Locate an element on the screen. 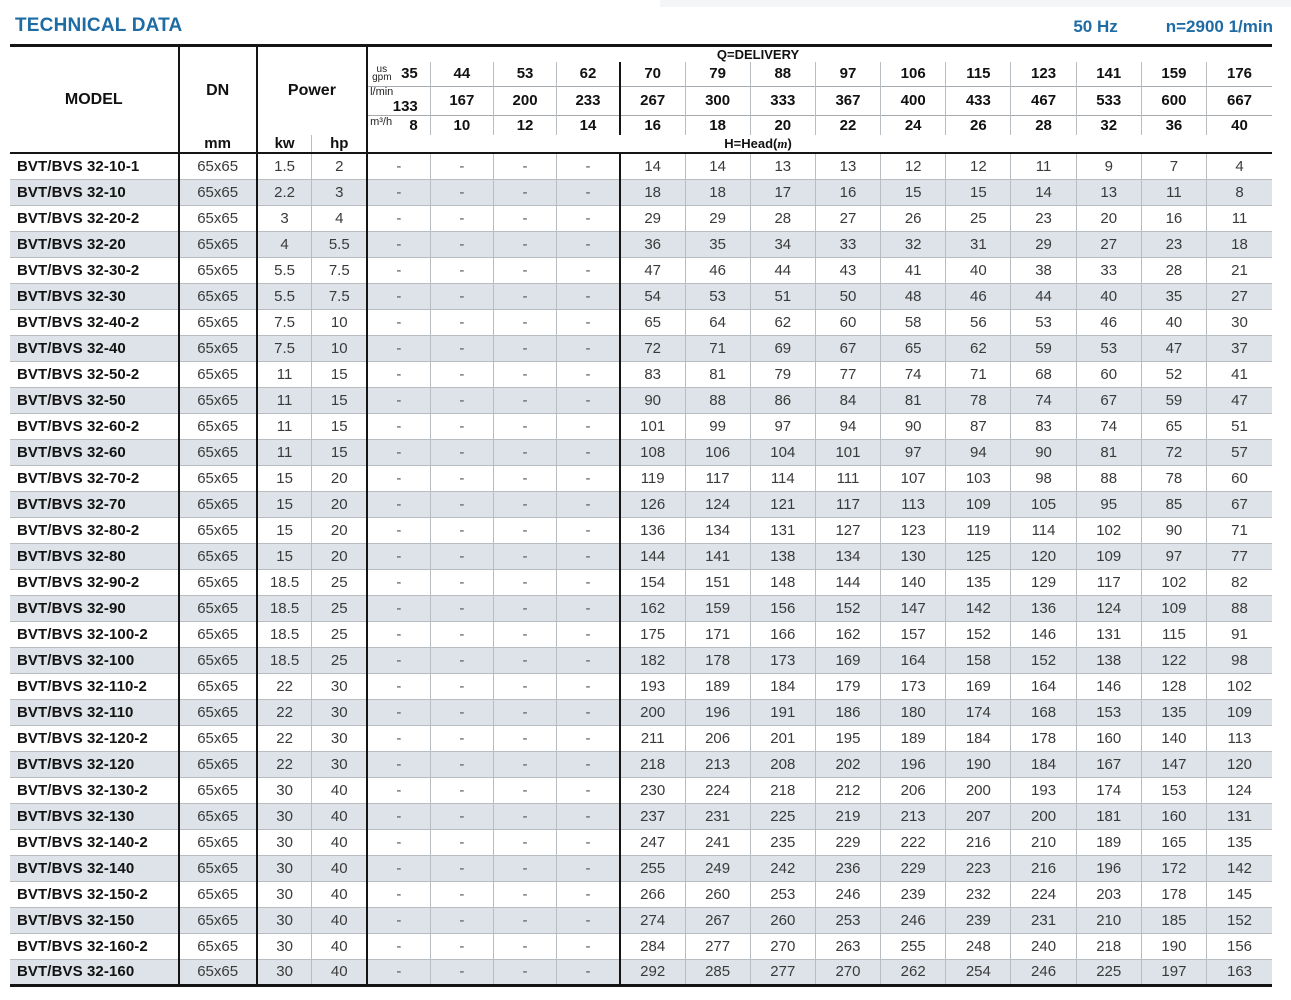 Image resolution: width=1291 pixels, height=1000 pixels. head-cell: 128 is located at coordinates (1173, 685).